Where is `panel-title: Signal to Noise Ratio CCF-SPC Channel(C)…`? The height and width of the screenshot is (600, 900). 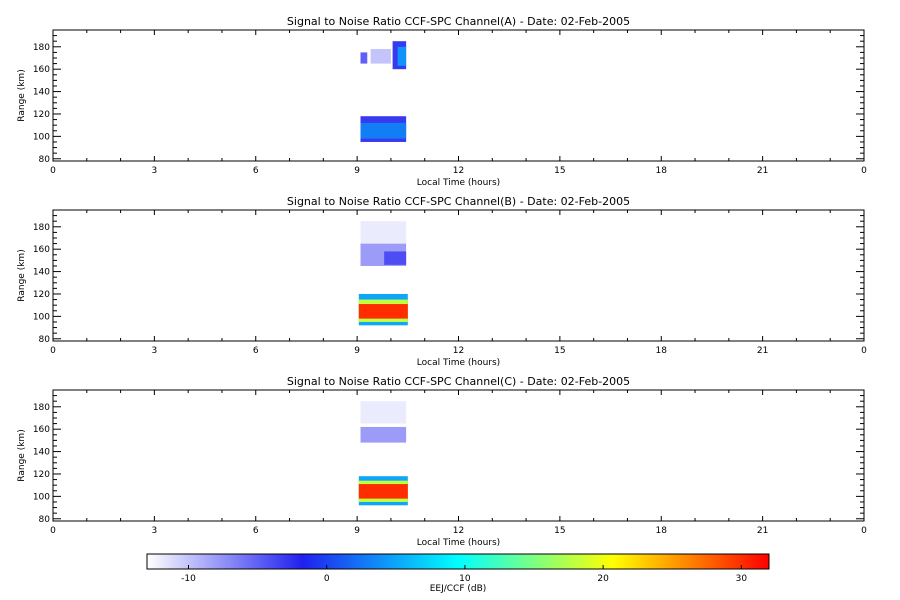
panel-title: Signal to Noise Ratio CCF-SPC Channel(C)… is located at coordinates (458, 381).